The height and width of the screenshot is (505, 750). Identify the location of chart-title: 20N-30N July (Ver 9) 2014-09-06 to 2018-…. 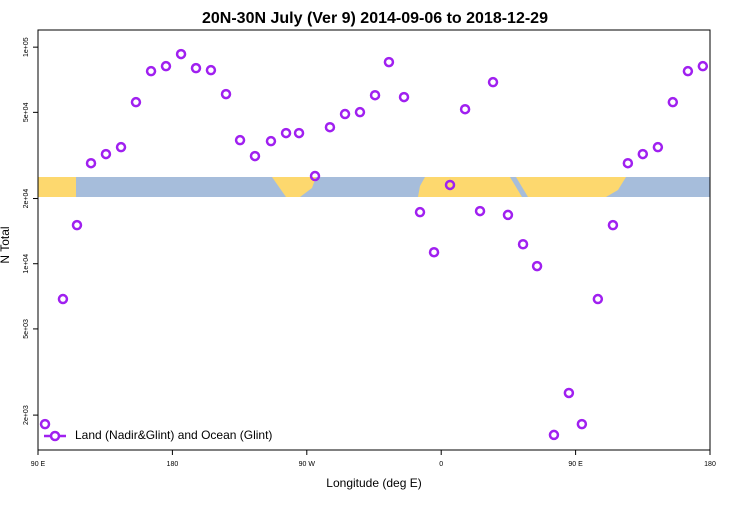
(375, 18).